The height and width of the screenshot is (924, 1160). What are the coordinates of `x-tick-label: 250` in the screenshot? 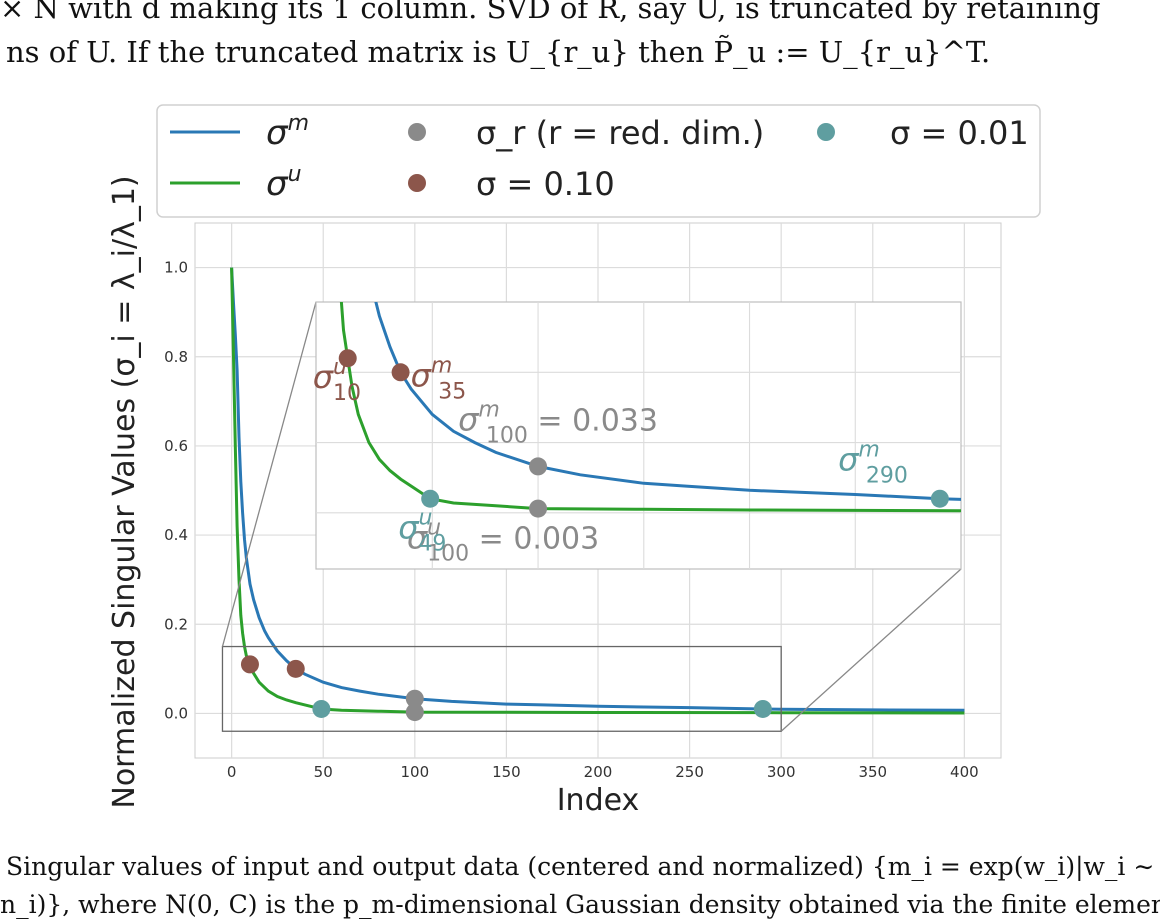 It's located at (689, 772).